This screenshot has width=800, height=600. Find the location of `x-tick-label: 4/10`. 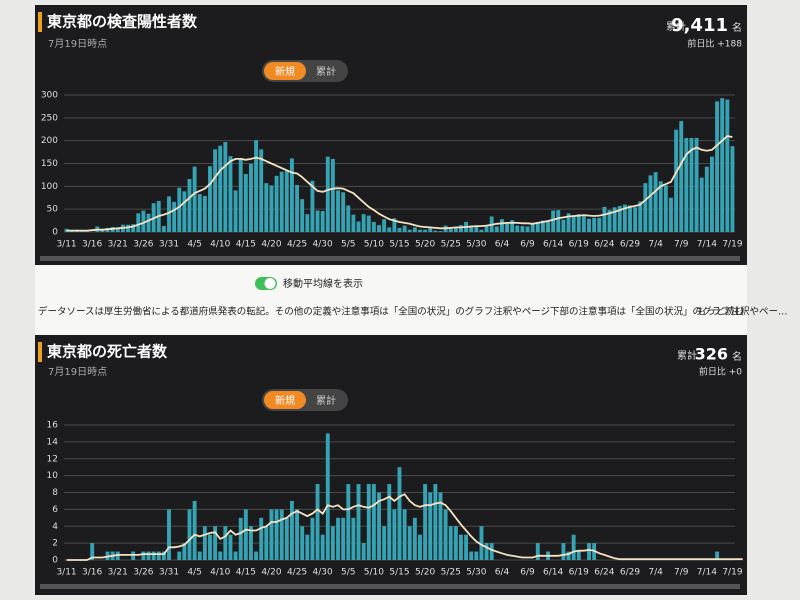

x-tick-label: 4/10 is located at coordinates (220, 245).